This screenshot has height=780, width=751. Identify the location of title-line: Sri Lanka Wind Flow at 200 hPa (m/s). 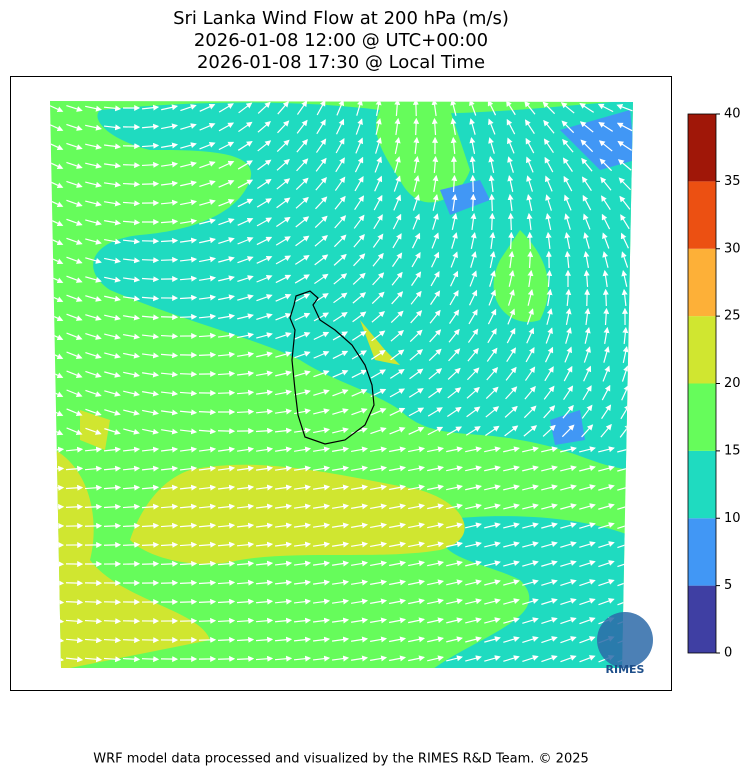
(341, 18).